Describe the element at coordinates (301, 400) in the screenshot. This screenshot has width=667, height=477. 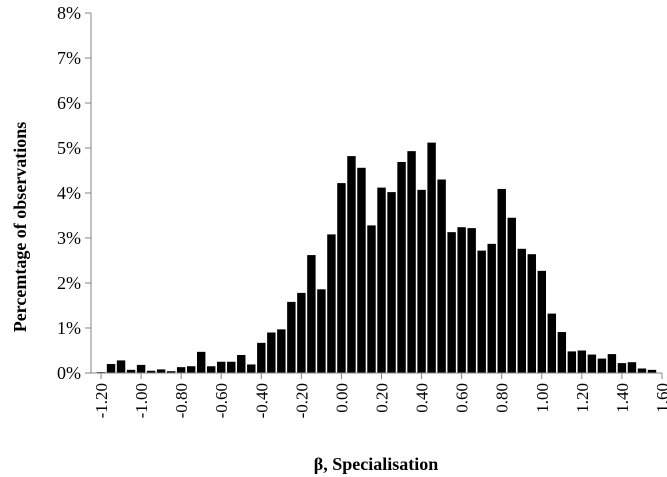
I see `x-tick-label: -0.20` at that location.